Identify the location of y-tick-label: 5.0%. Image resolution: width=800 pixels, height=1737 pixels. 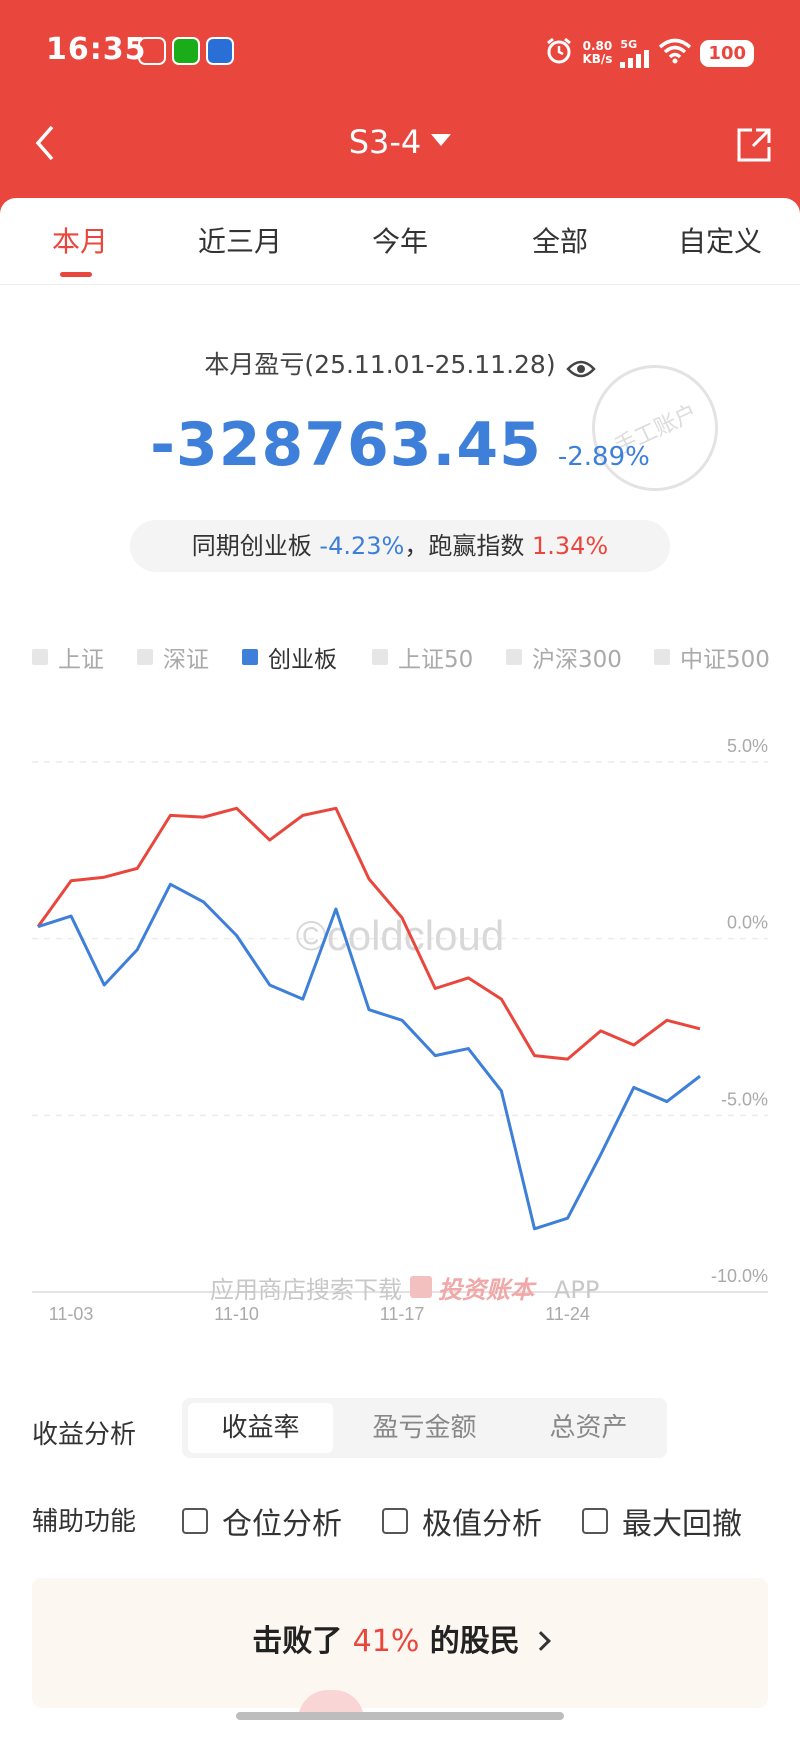
(747, 746).